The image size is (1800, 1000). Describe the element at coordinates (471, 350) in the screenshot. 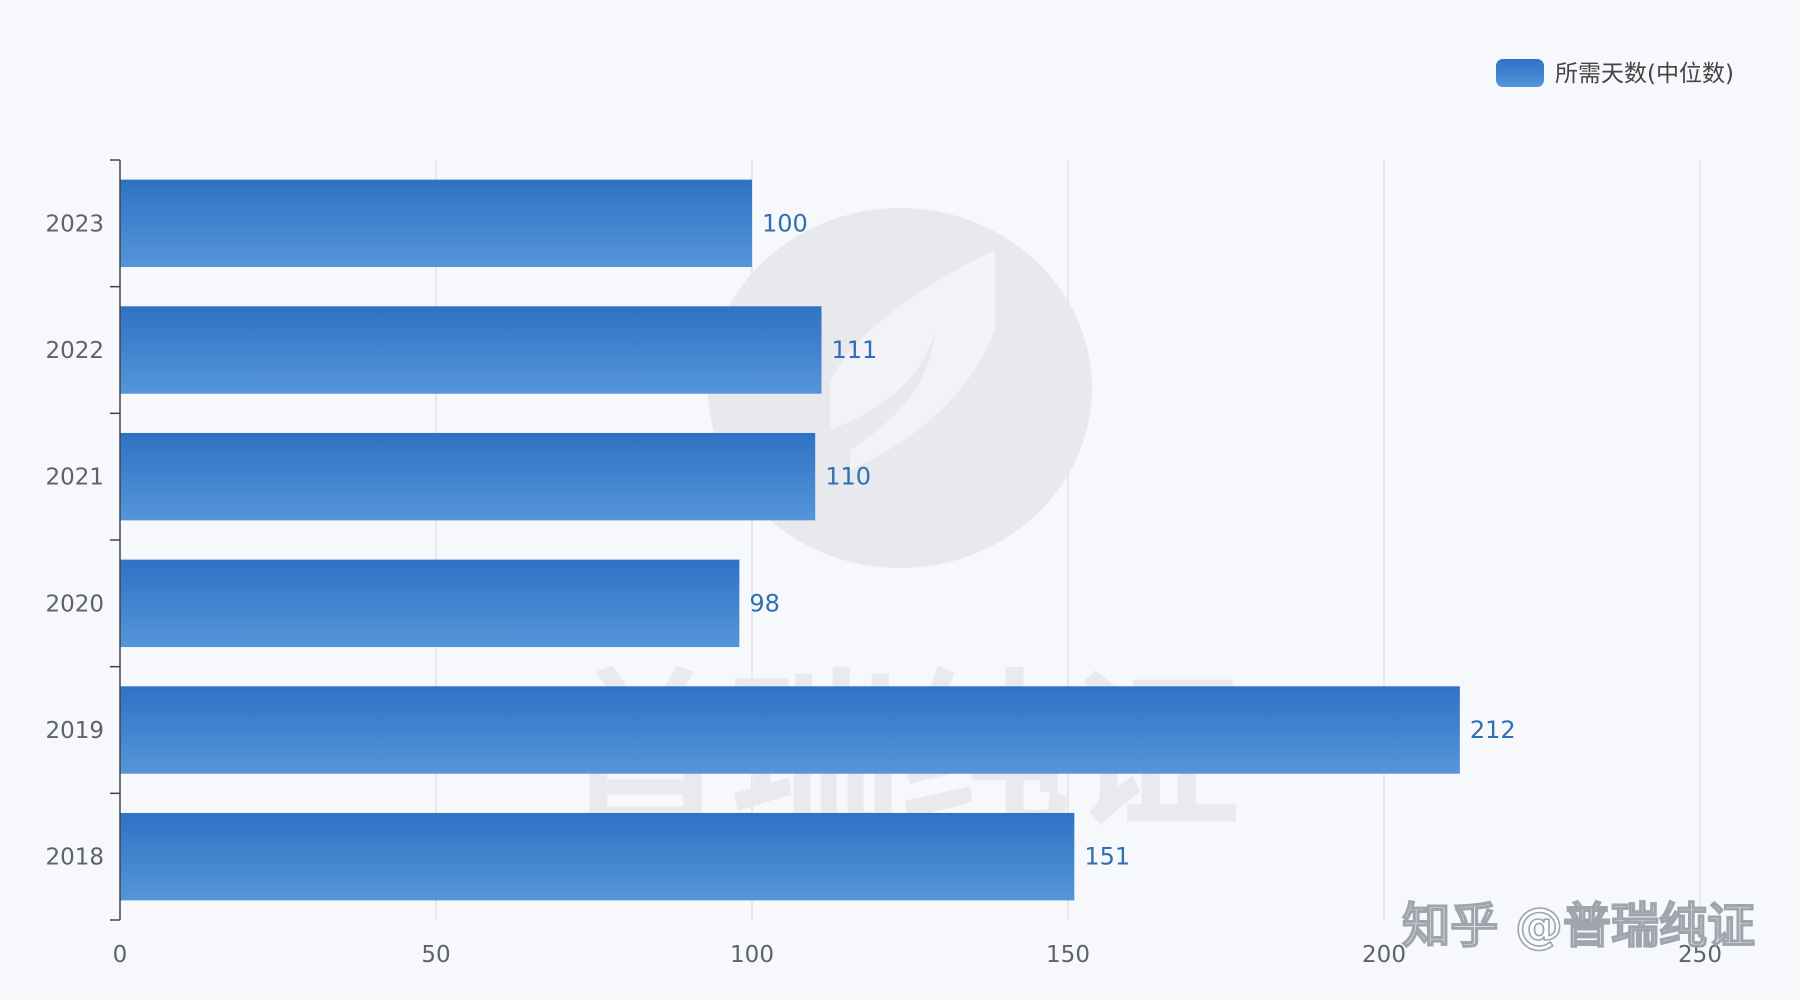

I see `bar-2022` at that location.